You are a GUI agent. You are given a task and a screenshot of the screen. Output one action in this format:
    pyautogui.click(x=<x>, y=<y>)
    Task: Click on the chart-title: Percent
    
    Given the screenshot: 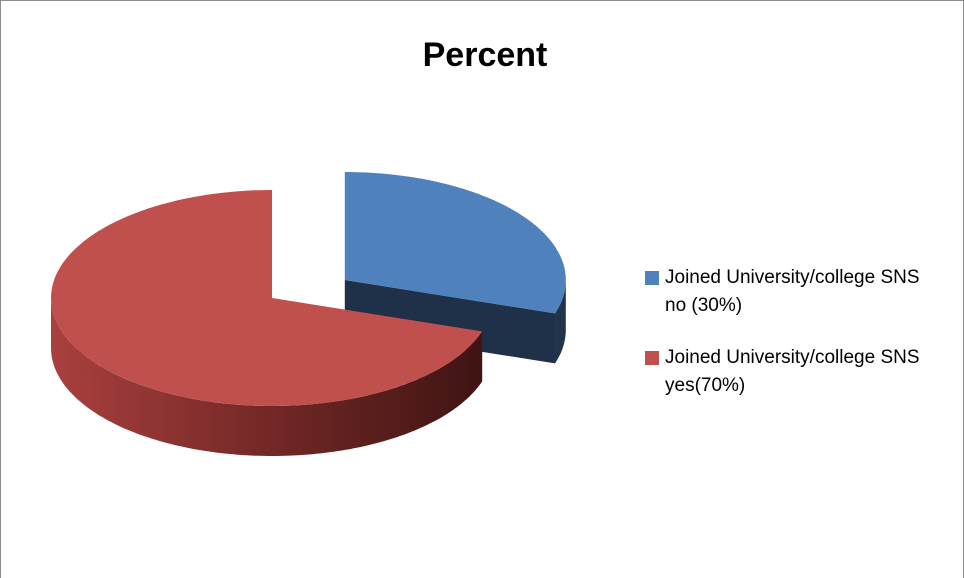 What is the action you would take?
    pyautogui.click(x=485, y=55)
    